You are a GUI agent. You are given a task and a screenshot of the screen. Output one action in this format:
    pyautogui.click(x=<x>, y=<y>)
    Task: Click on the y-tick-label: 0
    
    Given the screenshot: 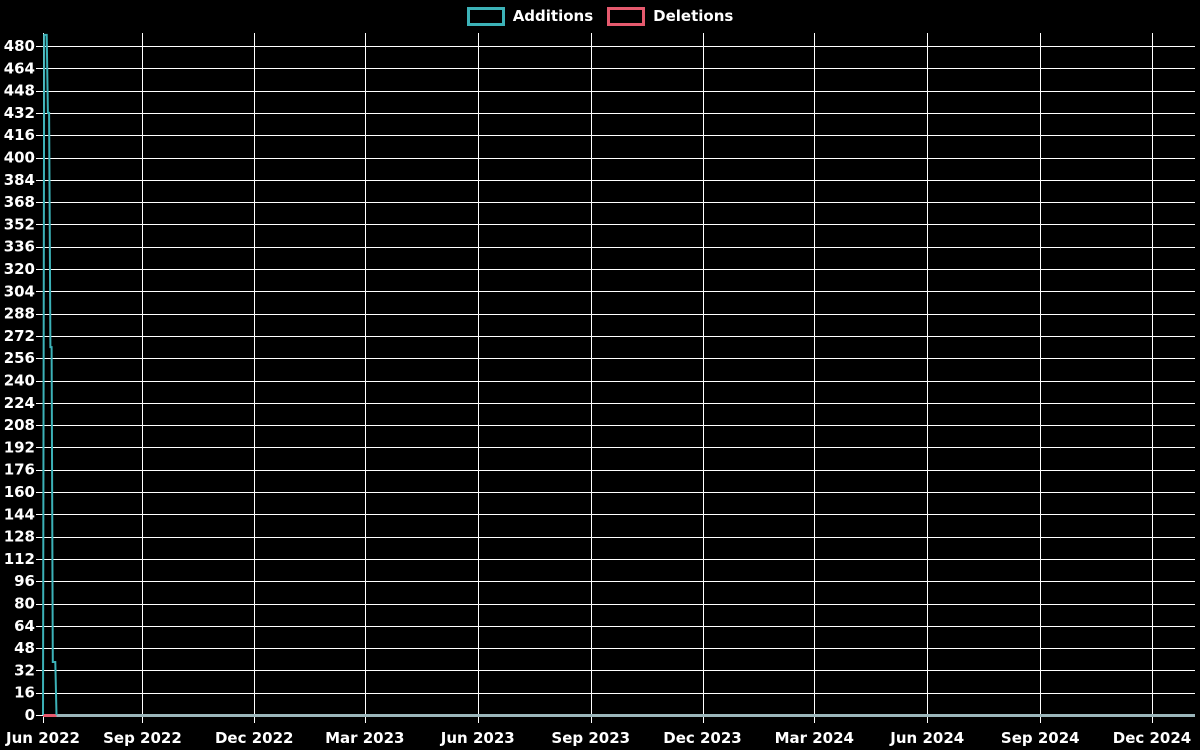 What is the action you would take?
    pyautogui.click(x=30, y=715)
    